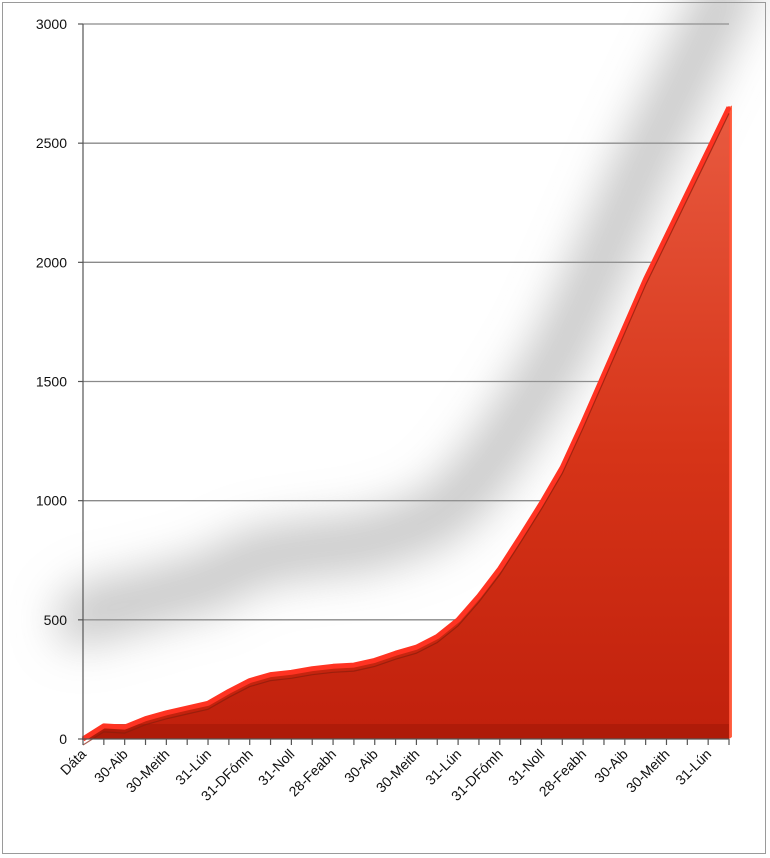 The image size is (770, 858). What do you see at coordinates (730, 422) in the screenshot?
I see `area-side-face` at bounding box center [730, 422].